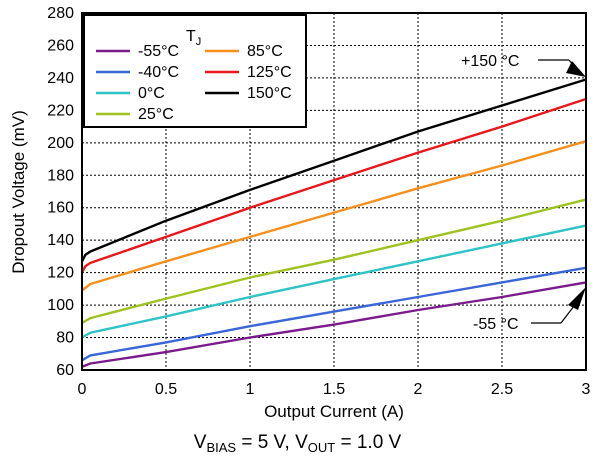 This screenshot has height=471, width=595. Describe the element at coordinates (490, 61) in the screenshot. I see `annotation-plus150-label: +150 °C` at that location.